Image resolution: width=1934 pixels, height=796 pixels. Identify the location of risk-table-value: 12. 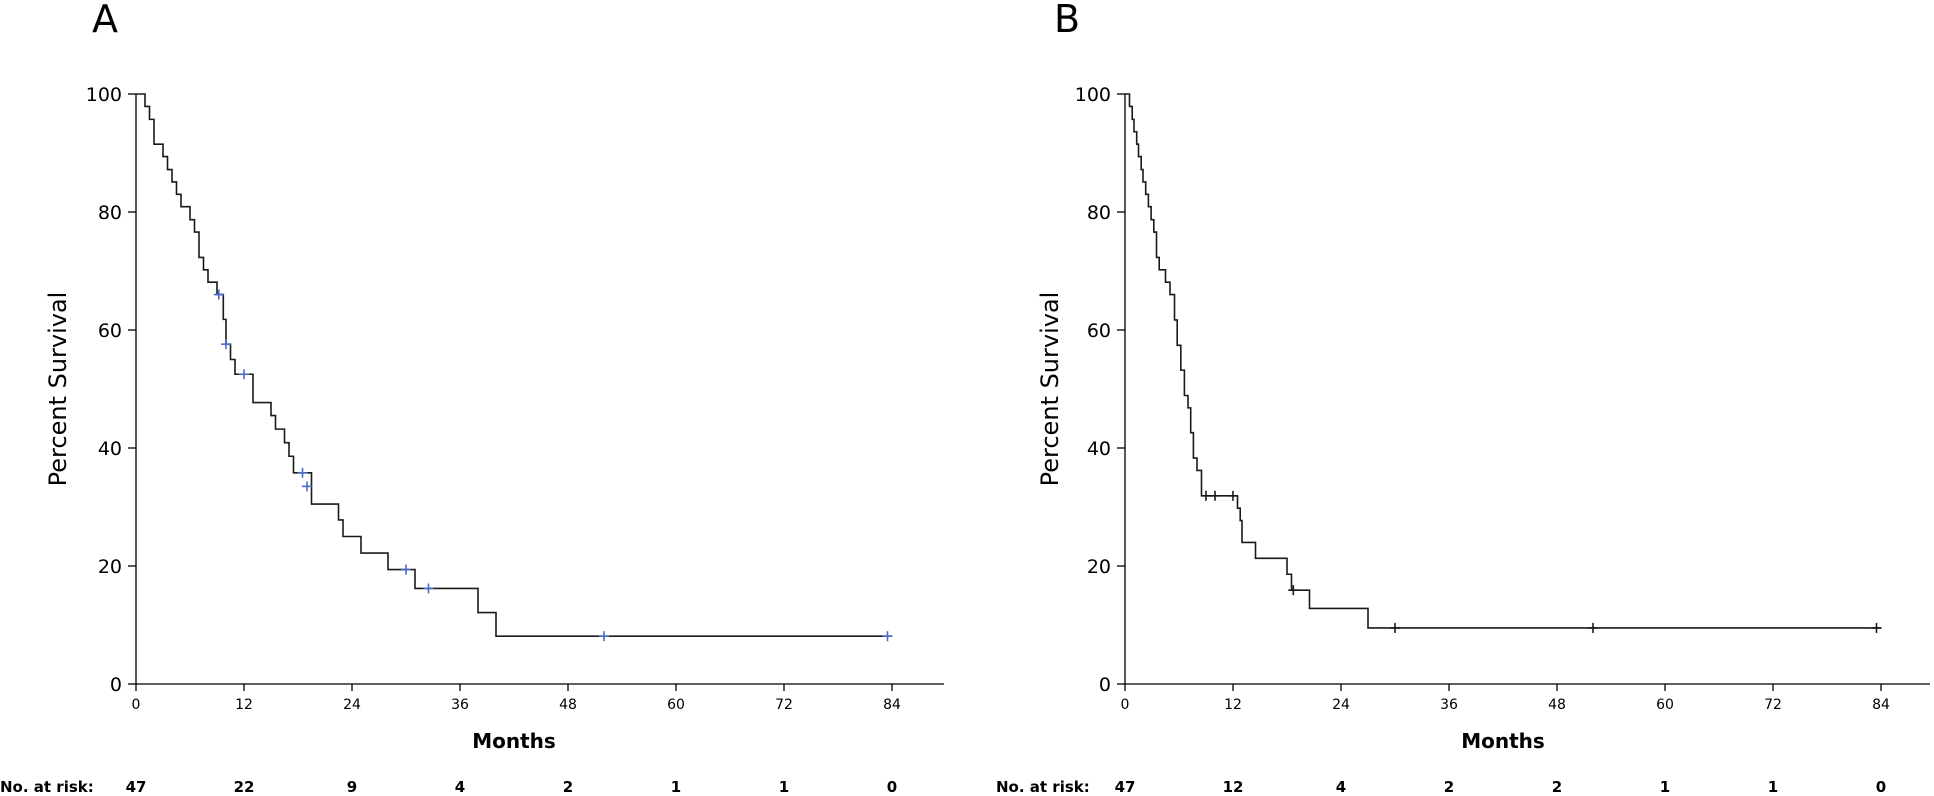
(1233, 787).